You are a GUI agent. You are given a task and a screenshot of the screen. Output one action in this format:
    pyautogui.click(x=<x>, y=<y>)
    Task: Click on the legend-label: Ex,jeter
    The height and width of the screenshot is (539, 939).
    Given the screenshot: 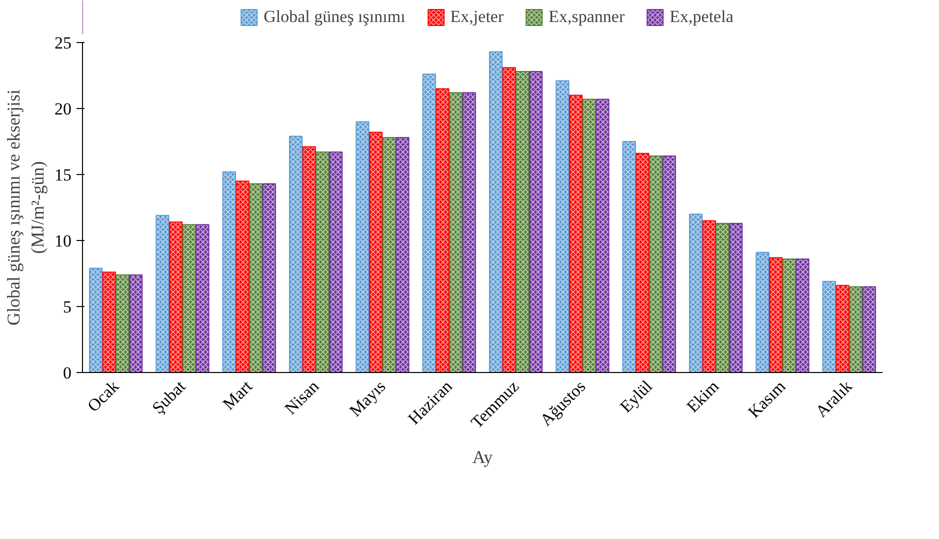 What is the action you would take?
    pyautogui.click(x=477, y=17)
    